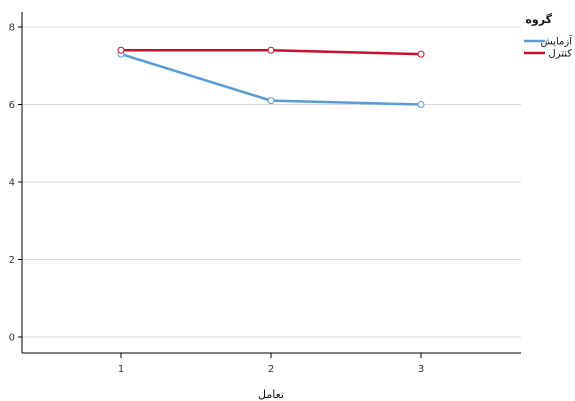 The image size is (575, 401). Describe the element at coordinates (12, 183) in the screenshot. I see `y-tick-label: 4` at that location.